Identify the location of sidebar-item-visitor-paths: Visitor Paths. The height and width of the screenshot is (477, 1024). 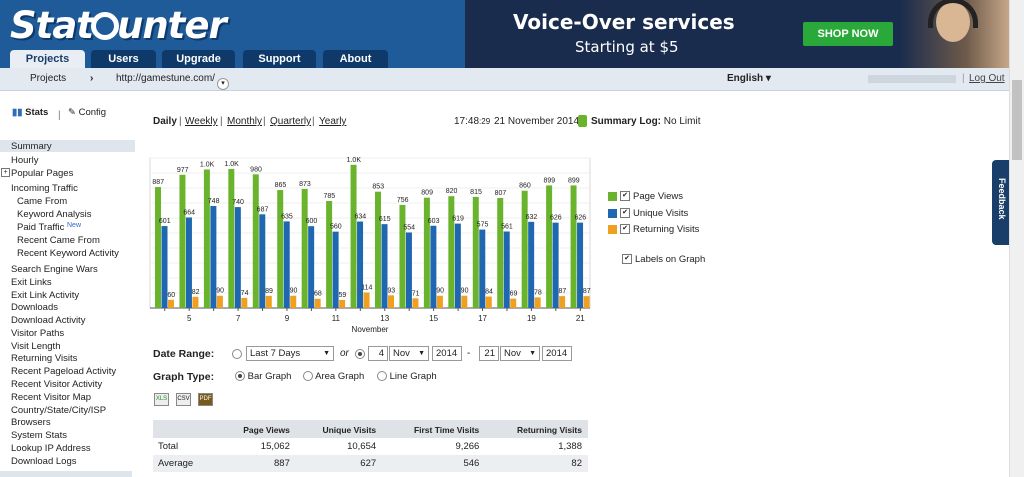
(38, 333).